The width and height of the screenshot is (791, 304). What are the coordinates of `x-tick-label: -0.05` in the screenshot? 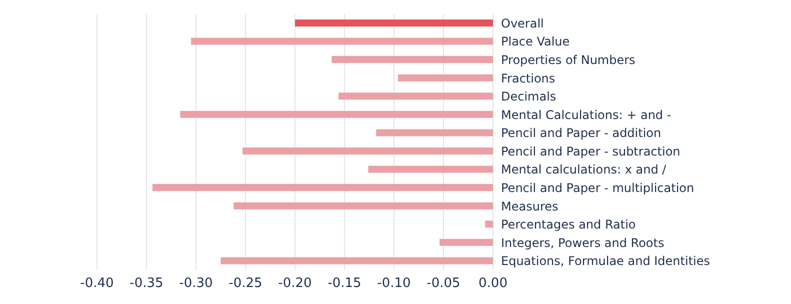 It's located at (443, 284).